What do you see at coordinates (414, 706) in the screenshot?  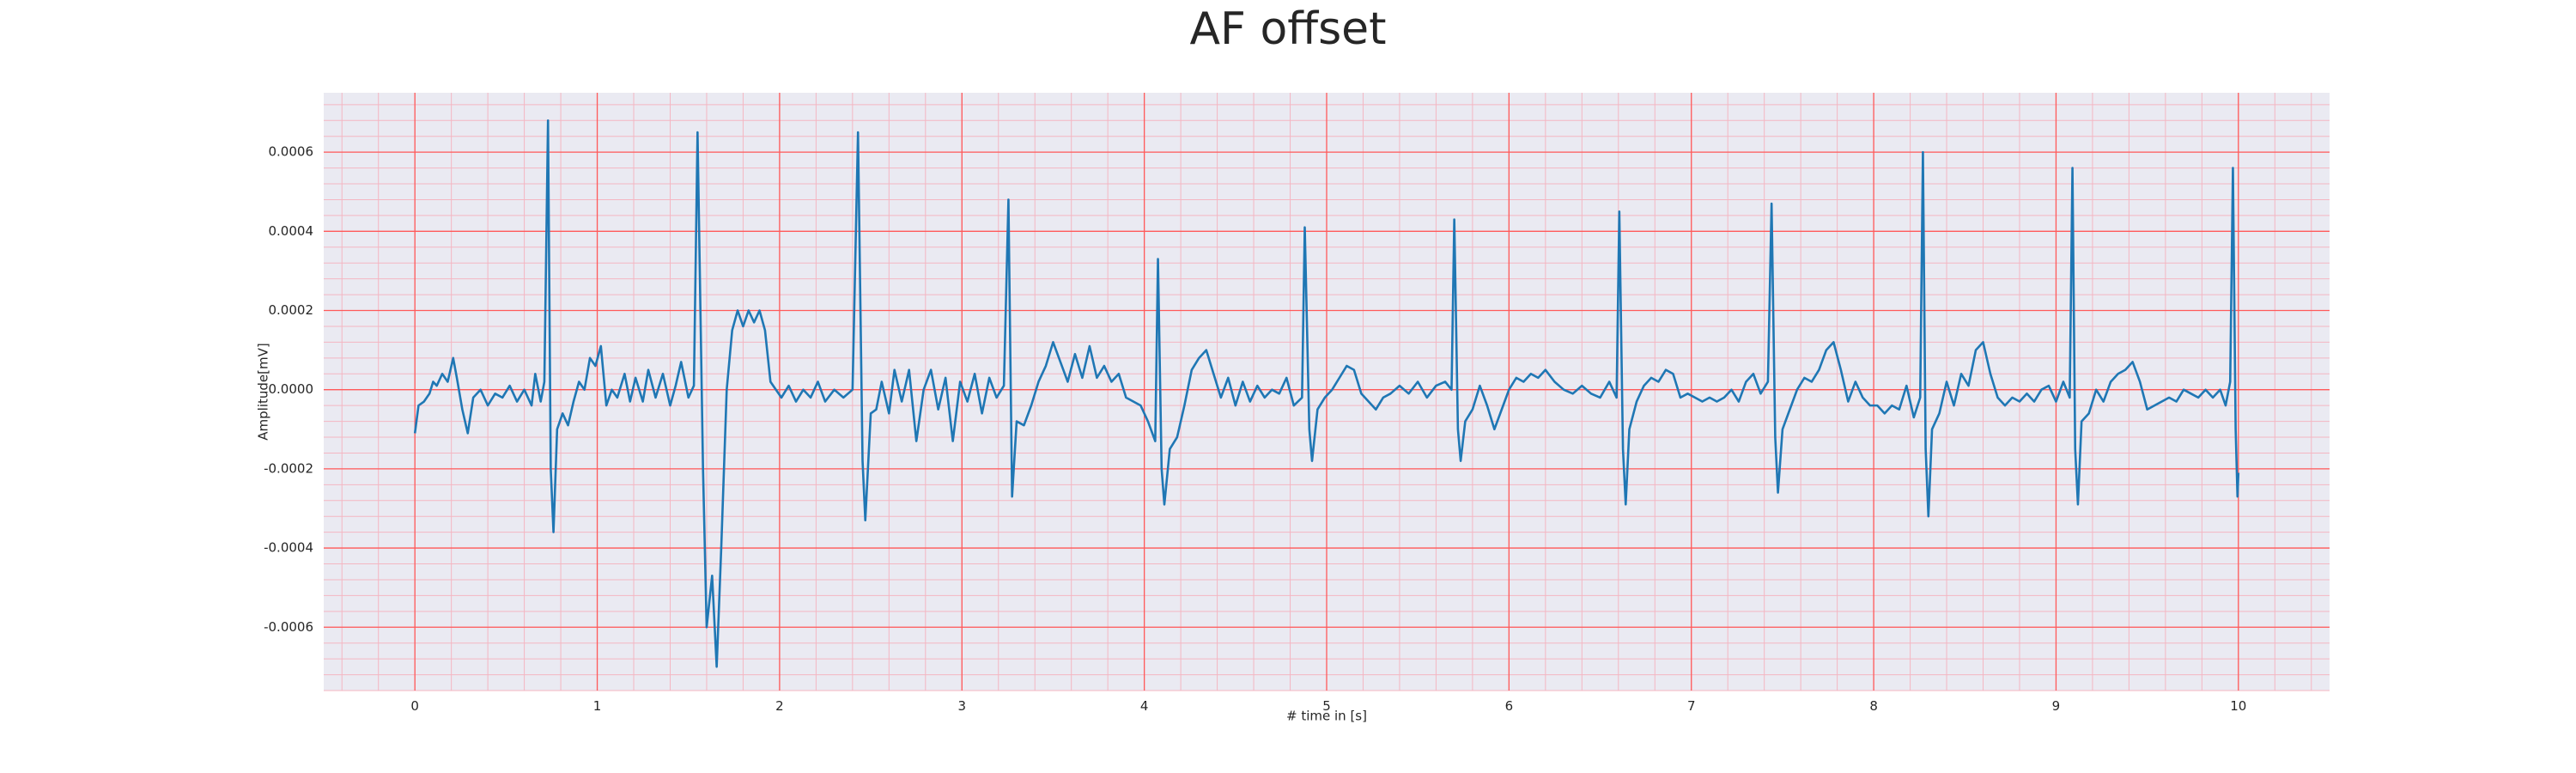 I see `x-tick-label: 0` at bounding box center [414, 706].